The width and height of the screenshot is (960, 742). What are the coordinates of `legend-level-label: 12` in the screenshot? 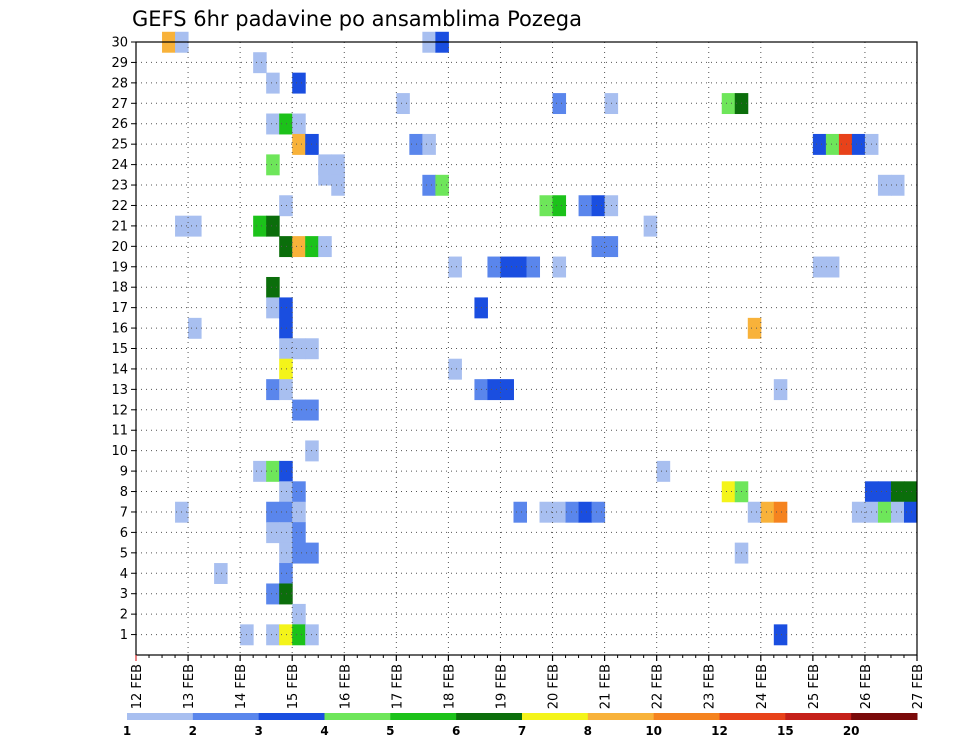 It's located at (719, 731).